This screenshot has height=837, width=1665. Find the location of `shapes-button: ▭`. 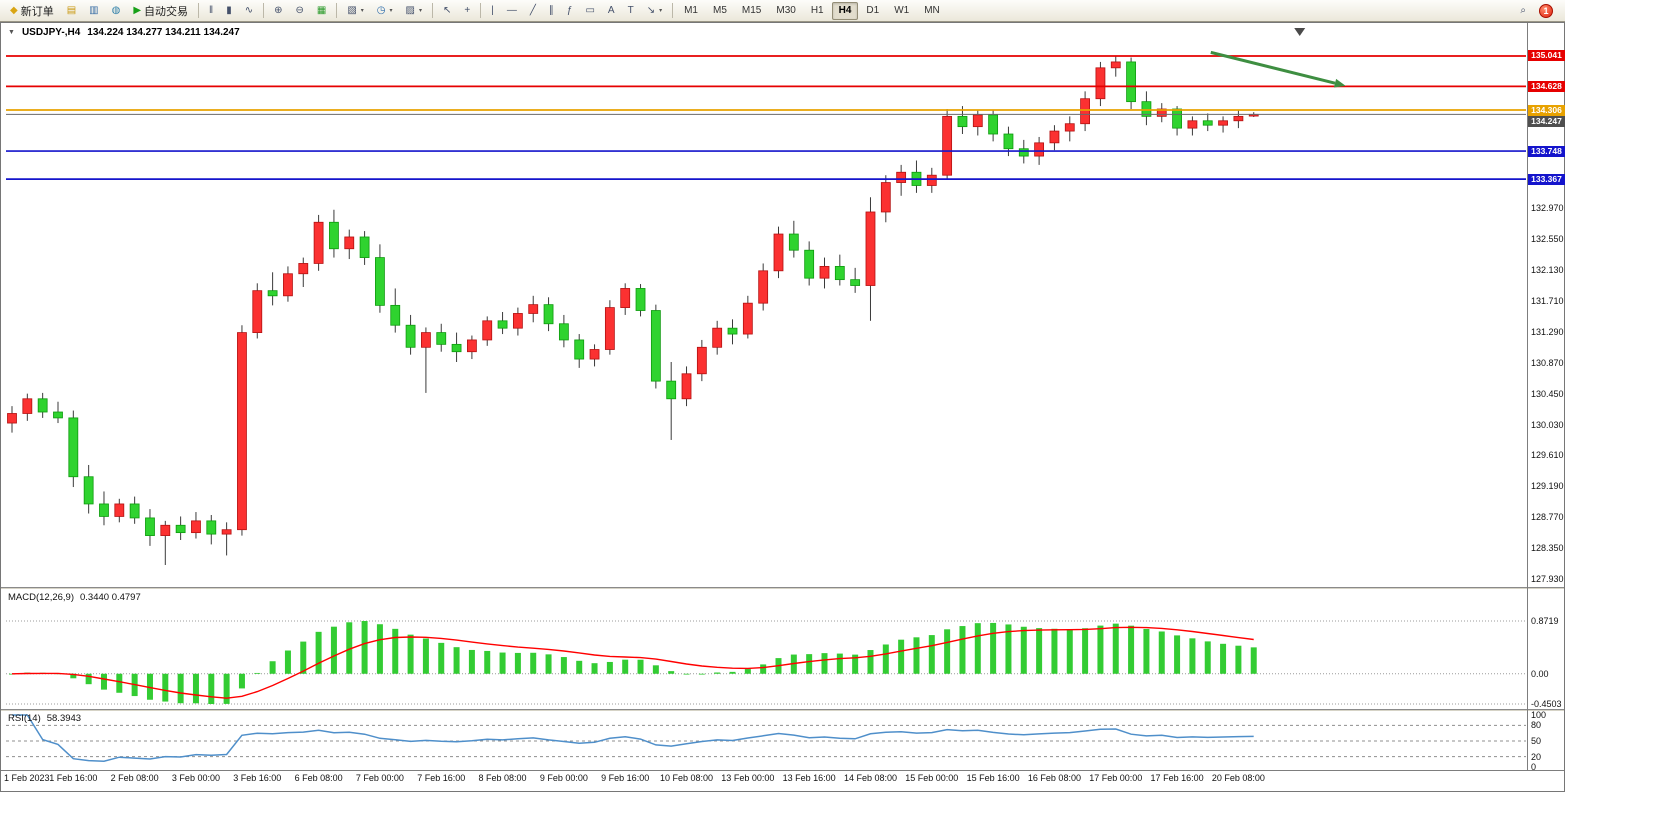

shapes-button: ▭ is located at coordinates (589, 11).